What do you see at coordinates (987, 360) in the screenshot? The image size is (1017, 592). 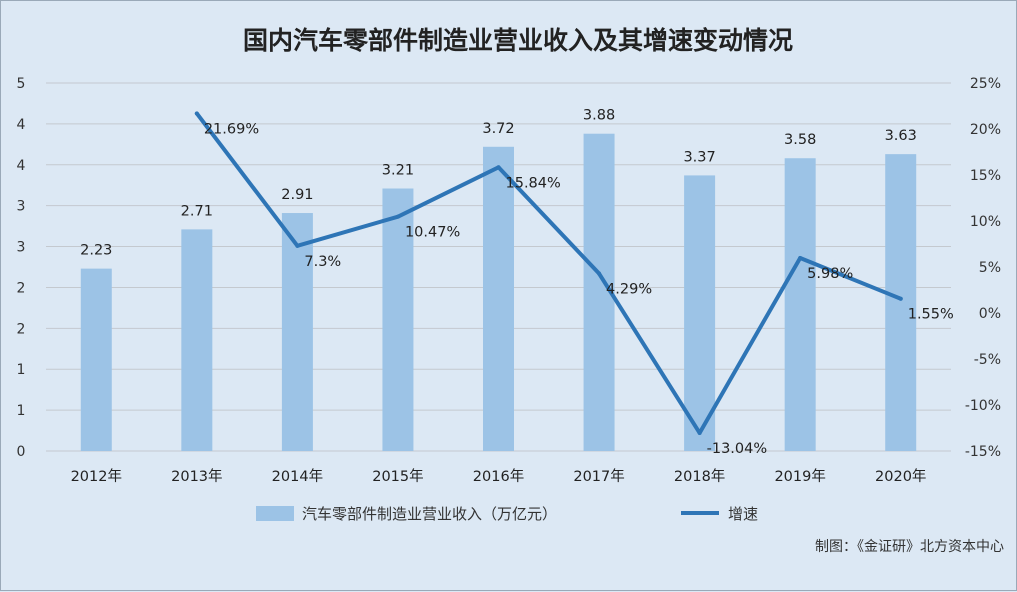 I see `right-tick-label: -5%` at bounding box center [987, 360].